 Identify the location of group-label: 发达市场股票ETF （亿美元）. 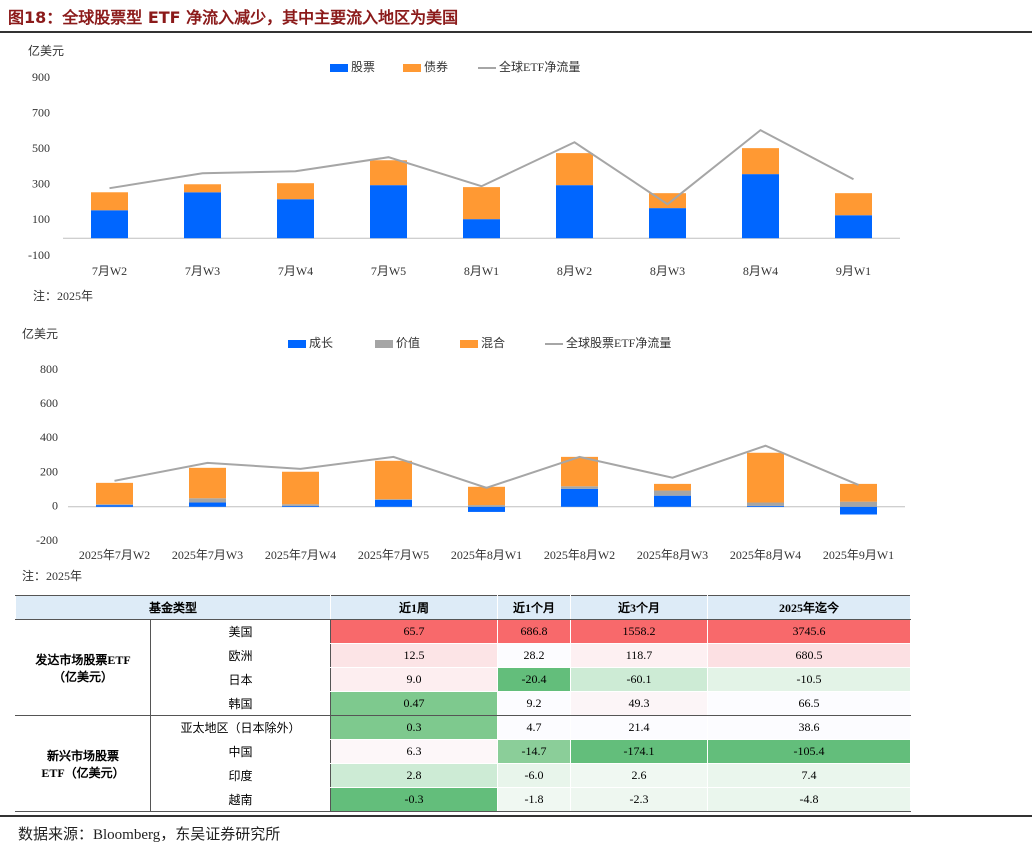
(83, 667).